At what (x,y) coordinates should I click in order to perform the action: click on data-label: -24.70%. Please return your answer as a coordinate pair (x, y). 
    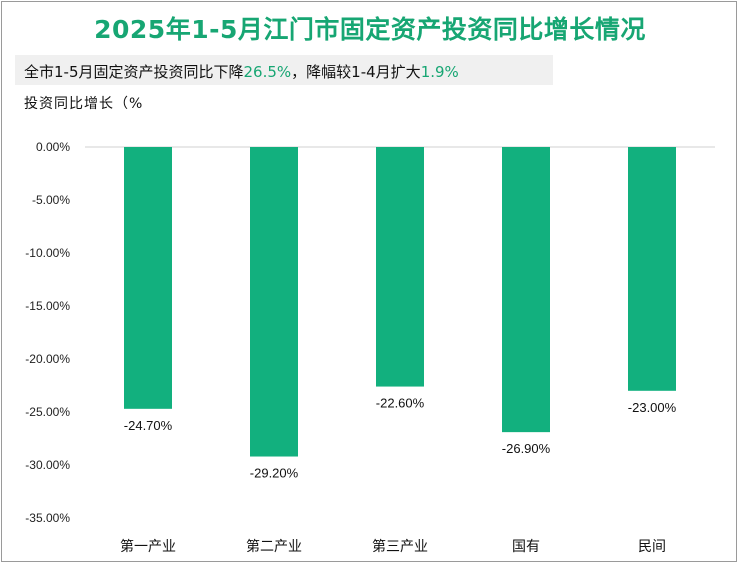
    Looking at the image, I should click on (148, 425).